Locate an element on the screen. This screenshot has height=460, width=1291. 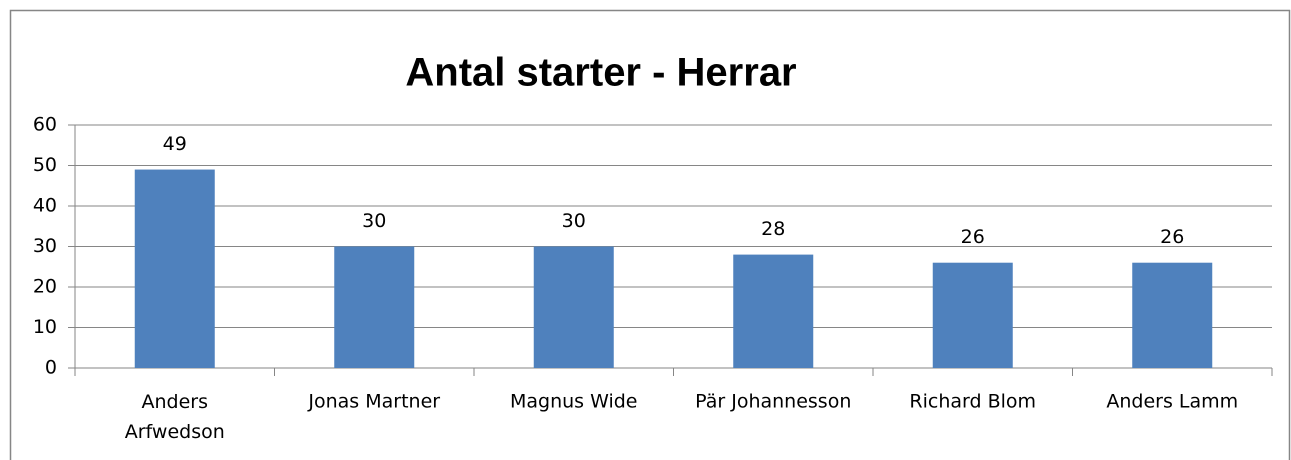
data-label: 28 is located at coordinates (773, 229).